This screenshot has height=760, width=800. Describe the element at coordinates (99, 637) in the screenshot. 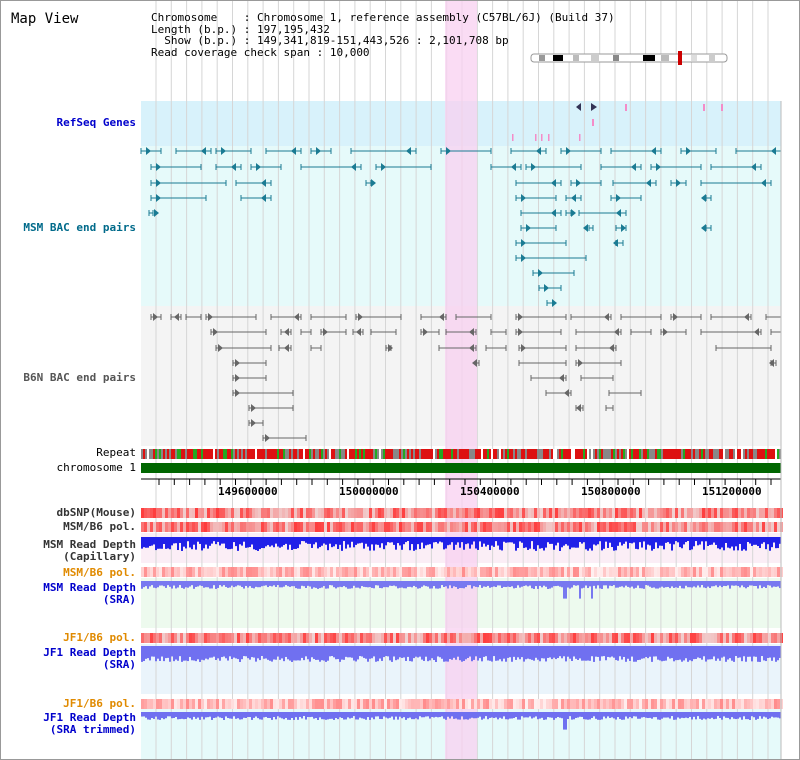

I see `track-label-jf1-b6-pol: JF1/B6 pol.` at that location.